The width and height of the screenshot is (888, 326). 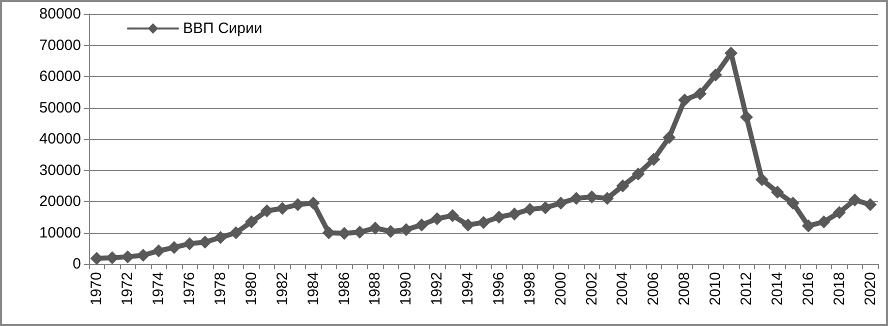 I want to click on x-tick-label: 1994, so click(x=468, y=289).